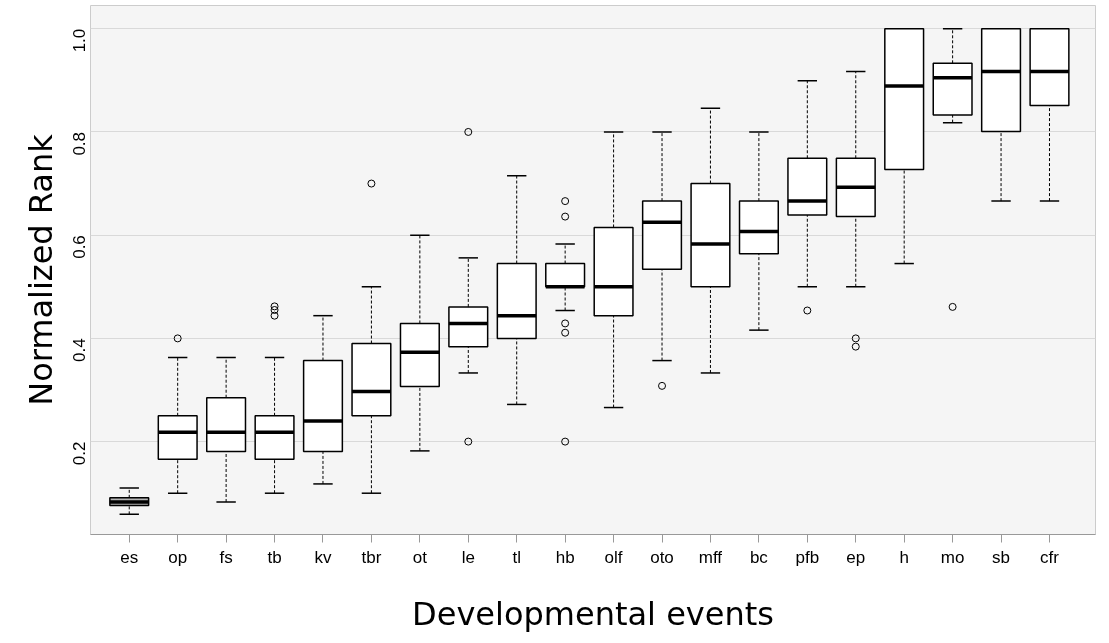 Image resolution: width=1109 pixels, height=643 pixels. I want to click on x-tick-label: bc, so click(759, 557).